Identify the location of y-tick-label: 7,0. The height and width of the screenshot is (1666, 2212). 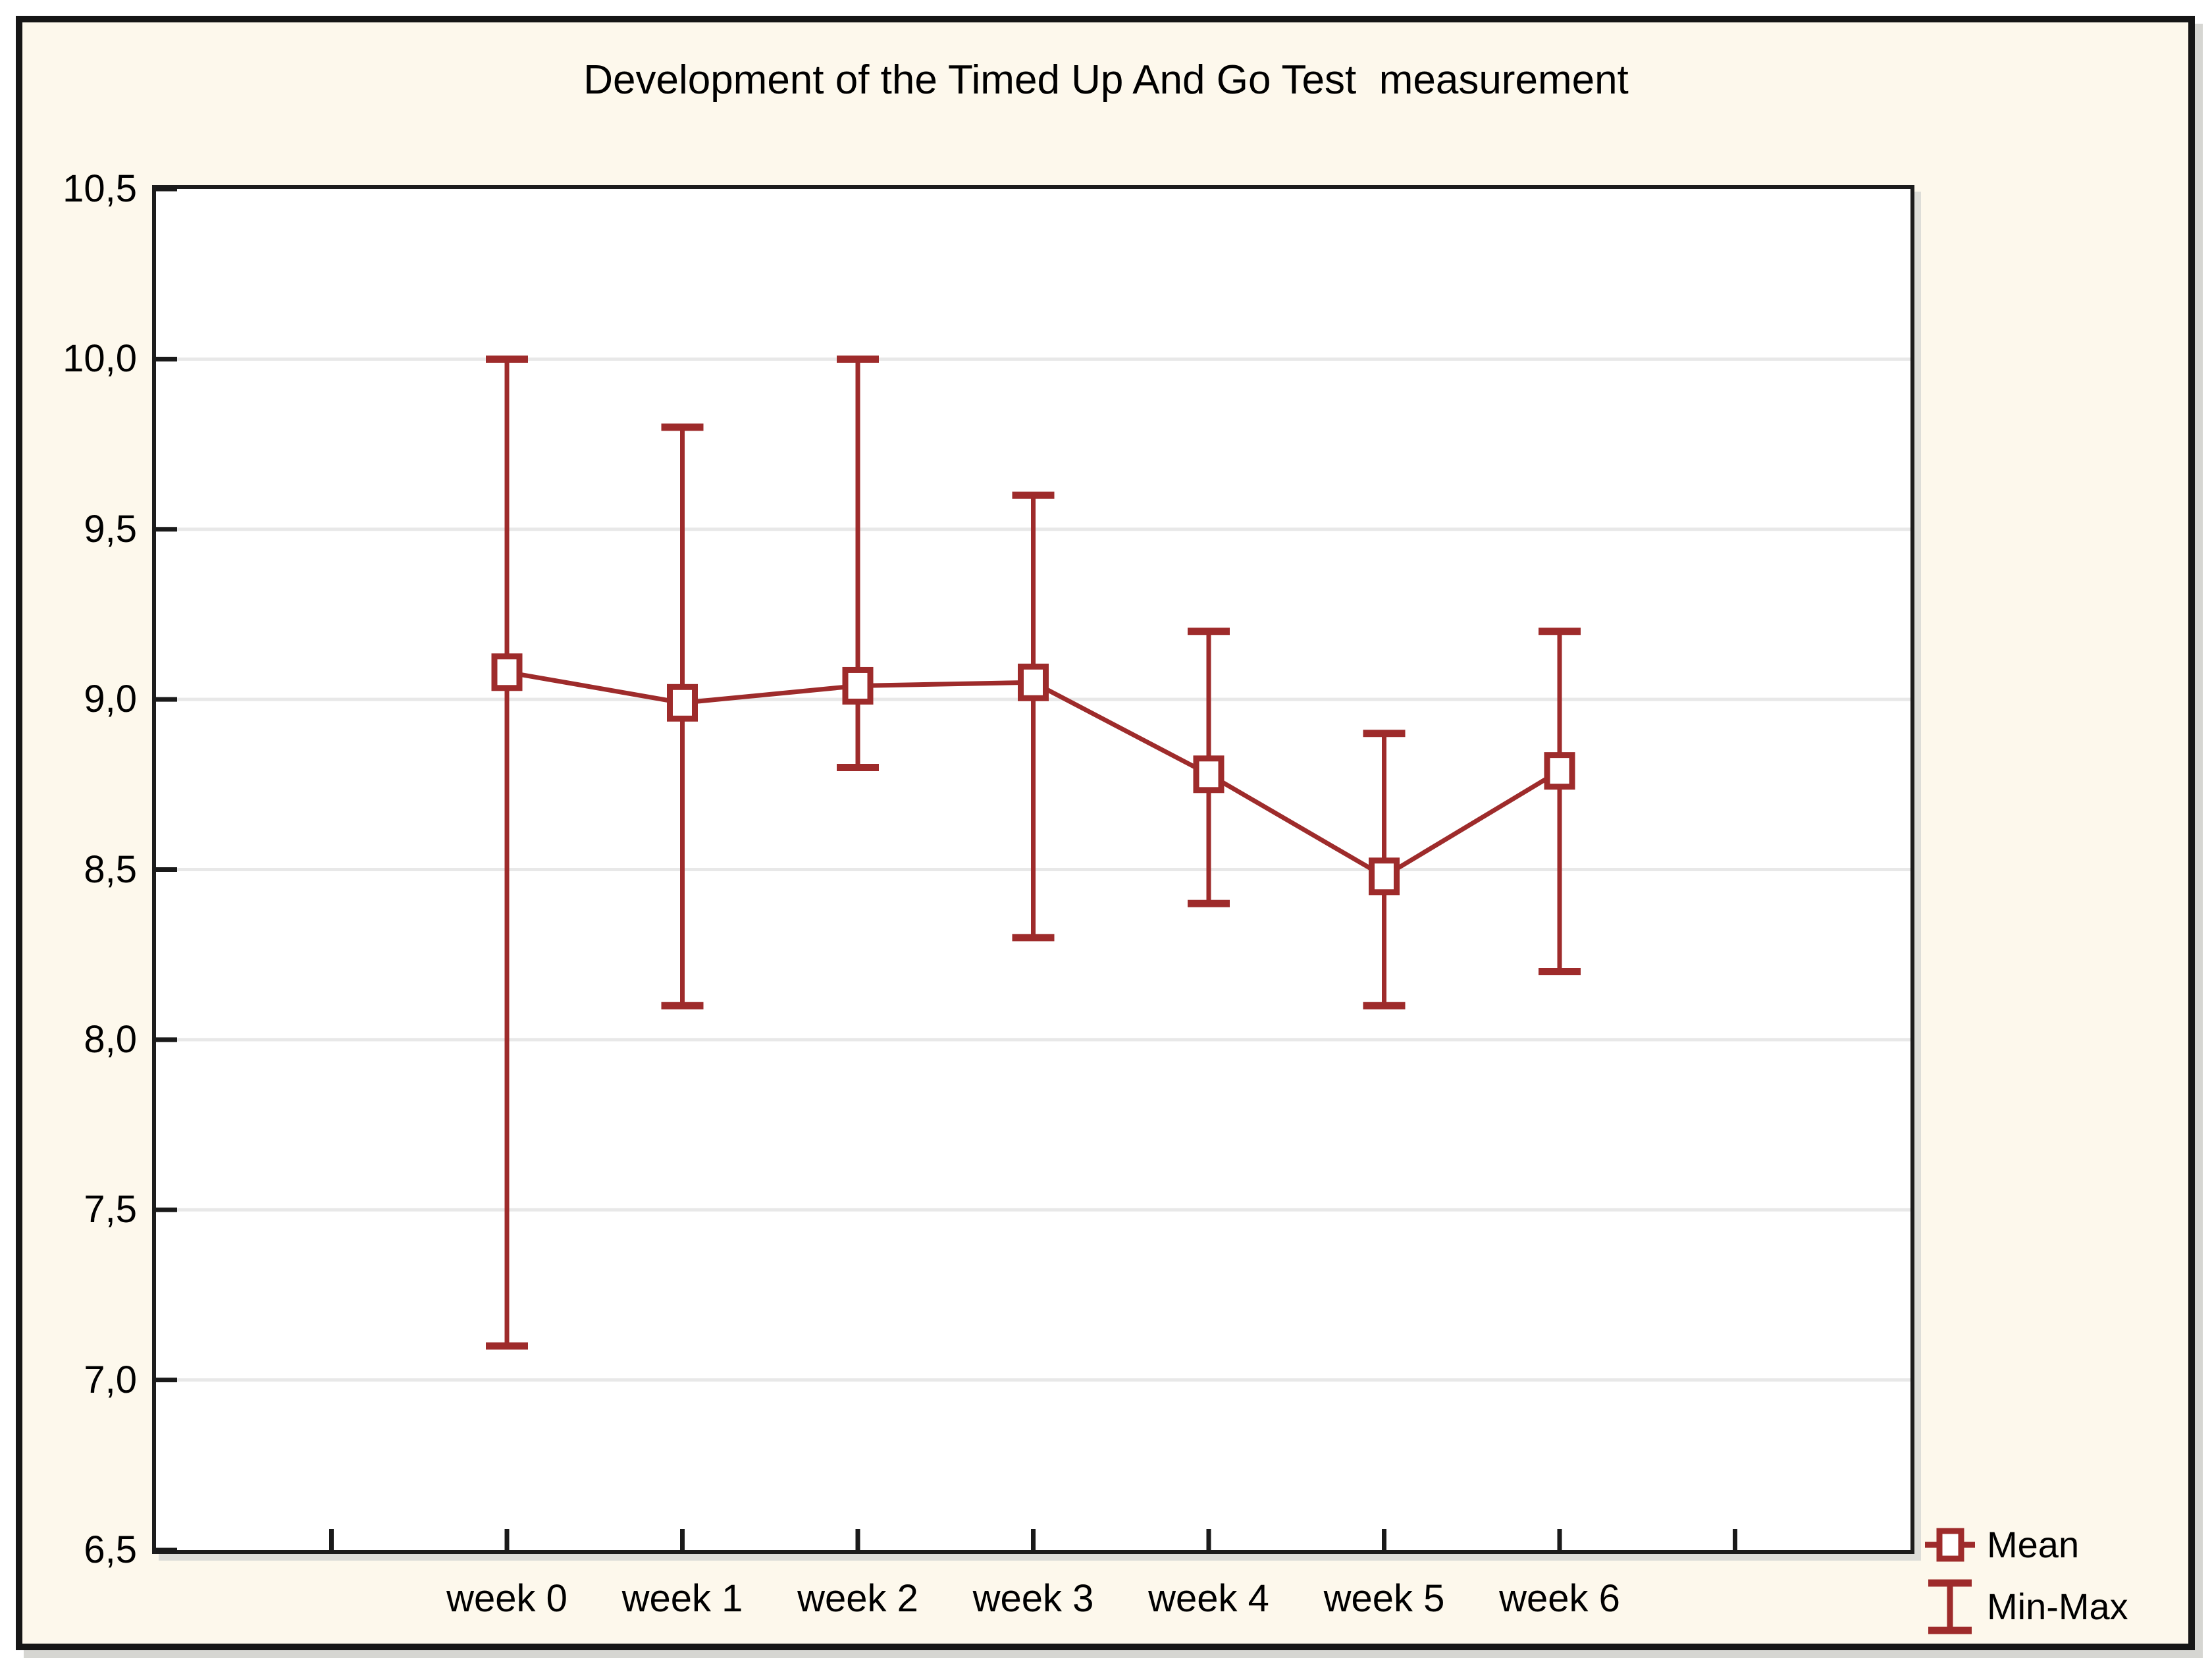
(111, 1379).